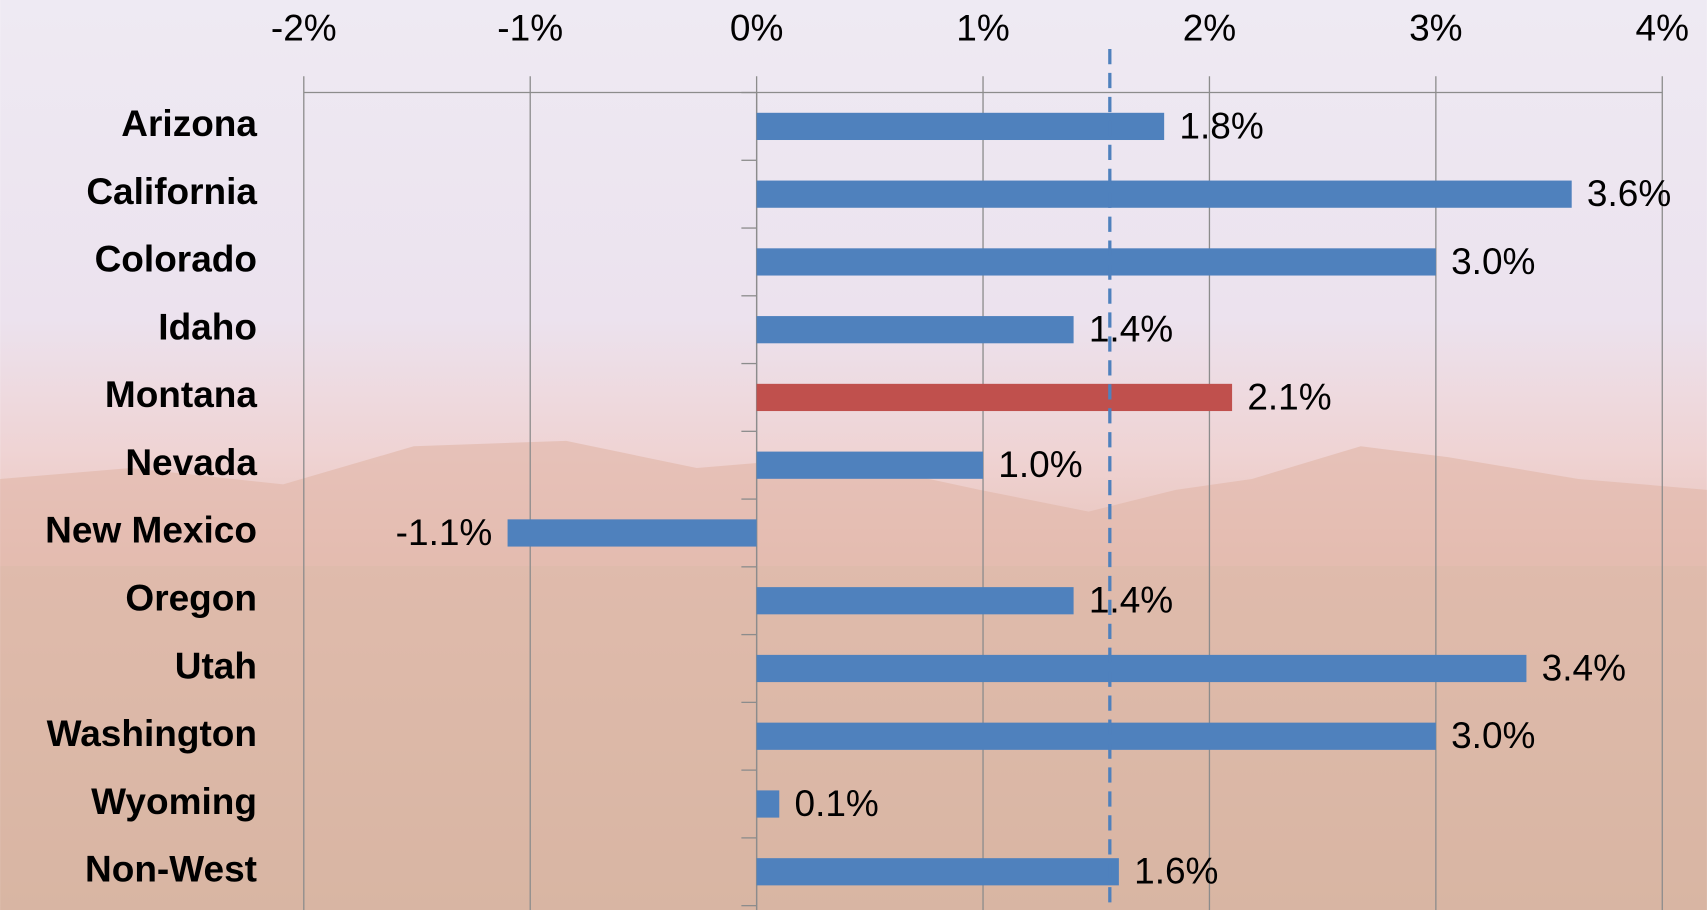  Describe the element at coordinates (1209, 27) in the screenshot. I see `x-tick-label: 2%` at that location.